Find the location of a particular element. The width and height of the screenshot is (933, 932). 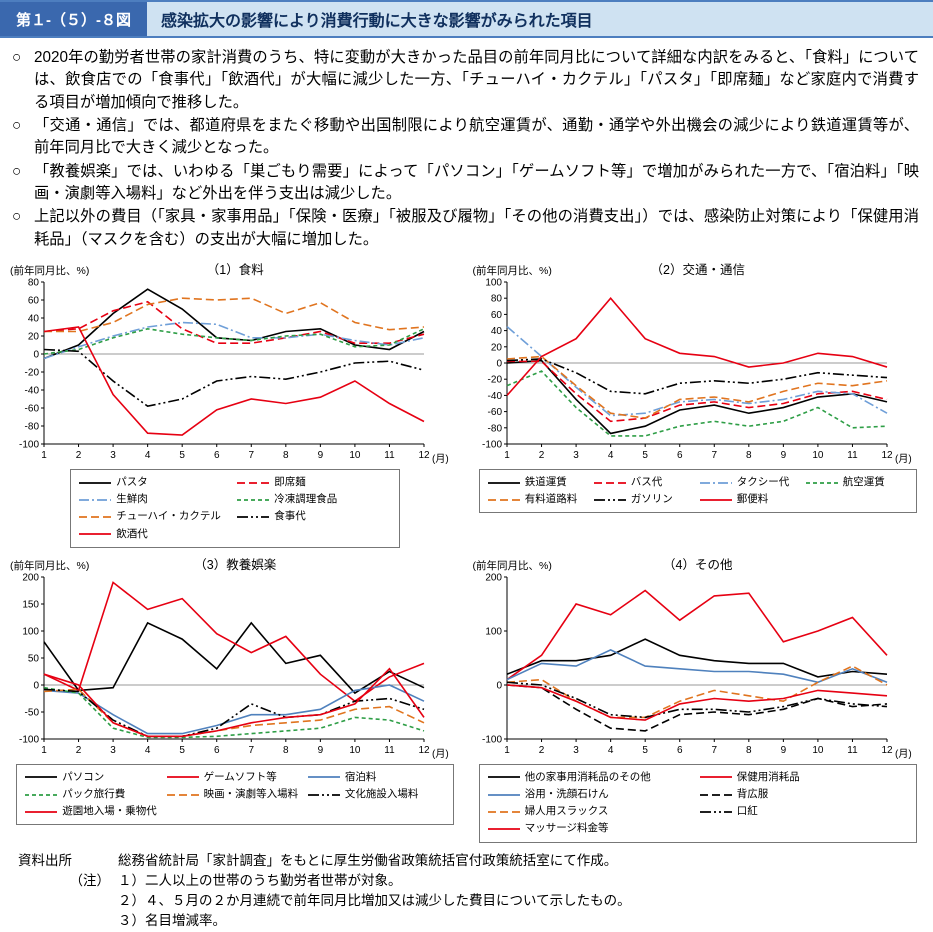

legend-item: ゲームソフト等 is located at coordinates (235, 777).